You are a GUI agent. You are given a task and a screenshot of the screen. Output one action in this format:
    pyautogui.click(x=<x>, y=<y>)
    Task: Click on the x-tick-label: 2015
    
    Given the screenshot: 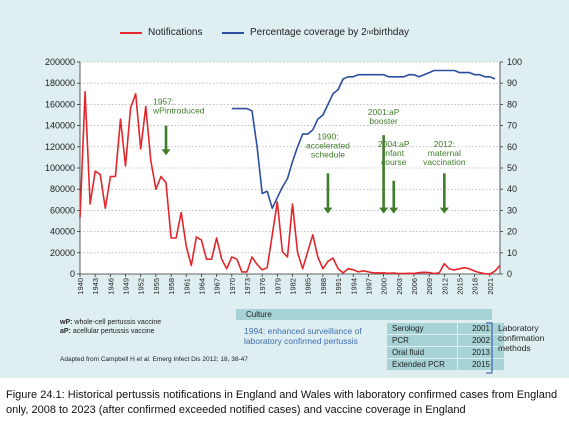 What is the action you would take?
    pyautogui.click(x=460, y=286)
    